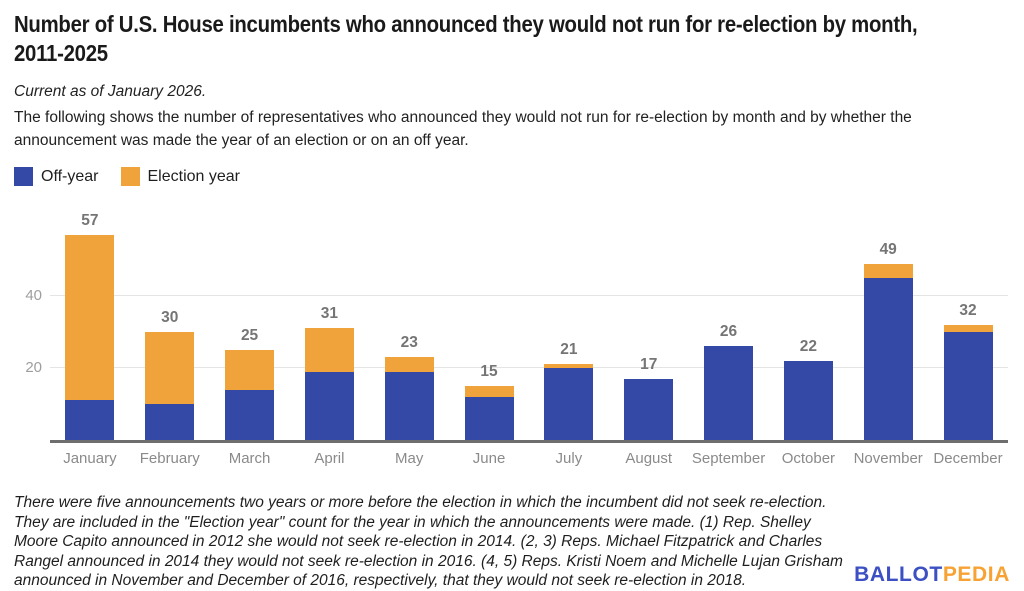 Image resolution: width=1024 pixels, height=591 pixels. What do you see at coordinates (489, 458) in the screenshot?
I see `month-label-june: June` at bounding box center [489, 458].